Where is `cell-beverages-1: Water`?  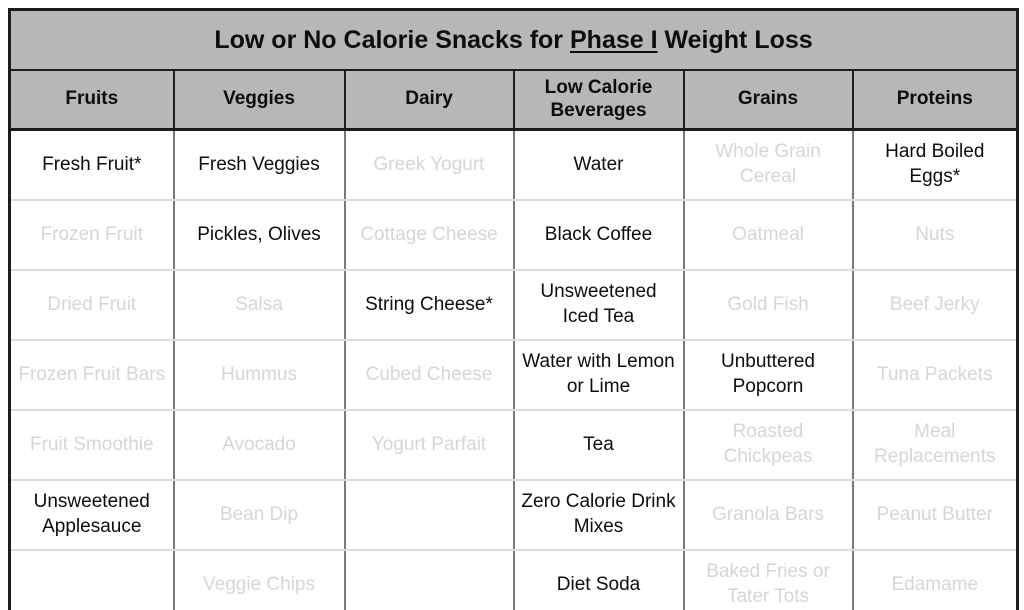 cell-beverages-1: Water is located at coordinates (598, 164).